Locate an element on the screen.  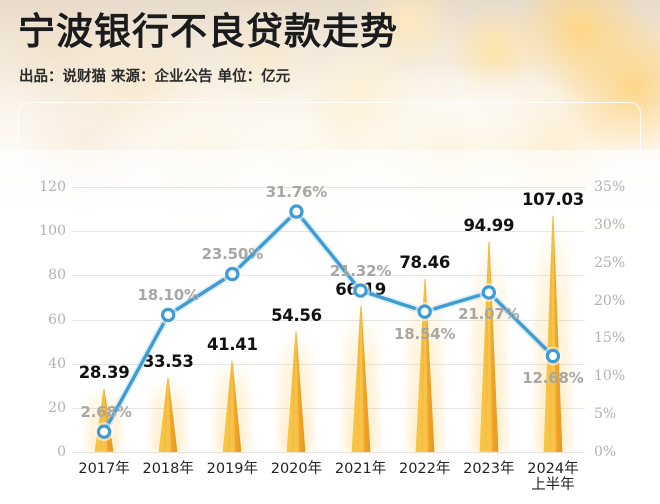
y-axis-tick-left: 80 is located at coordinates (57, 275).